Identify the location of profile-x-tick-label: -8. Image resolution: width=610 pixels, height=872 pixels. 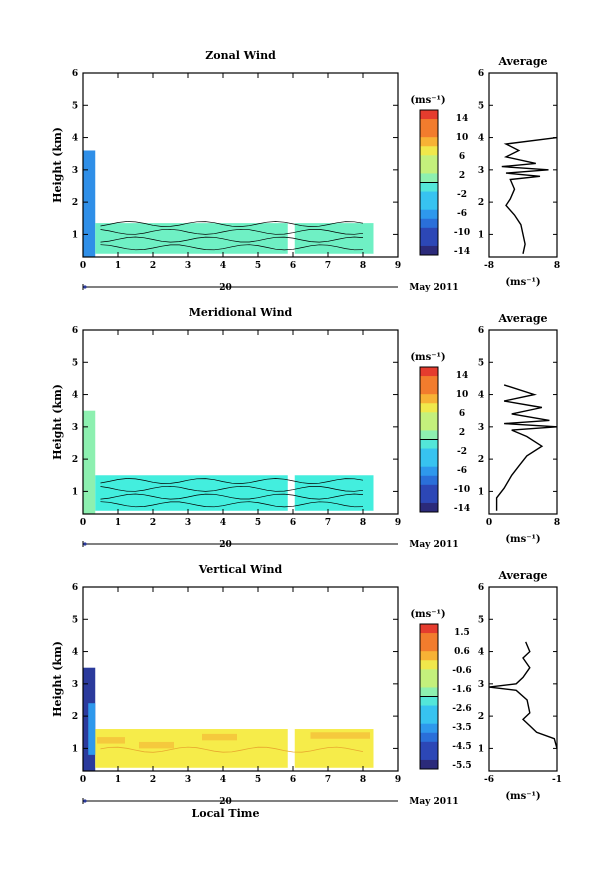
(489, 266).